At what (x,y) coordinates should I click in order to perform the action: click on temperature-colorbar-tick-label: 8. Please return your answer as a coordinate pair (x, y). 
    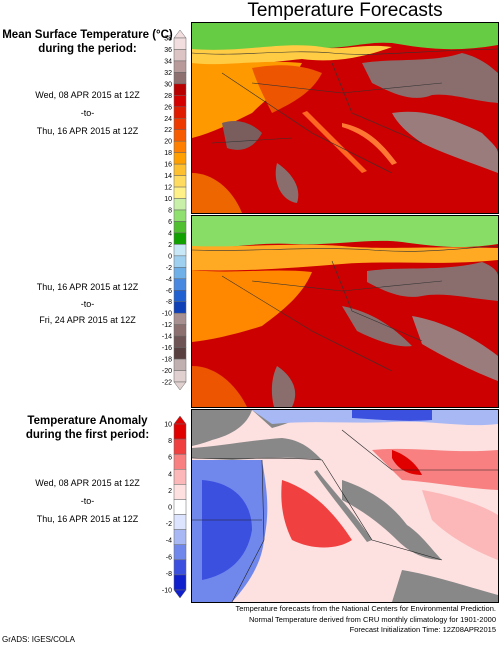
    Looking at the image, I should click on (170, 211).